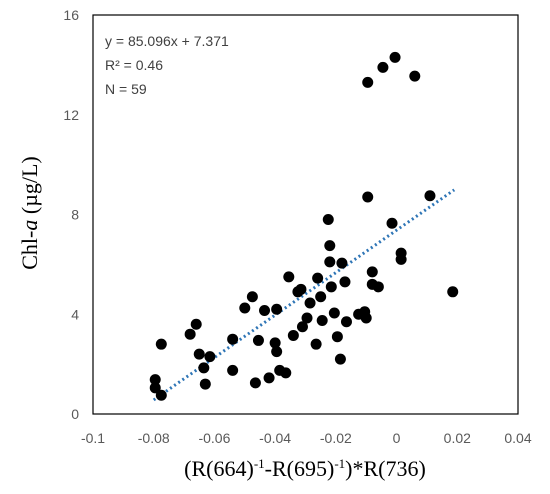 The height and width of the screenshot is (494, 550). Describe the element at coordinates (305, 468) in the screenshot. I see `x-axis-title: (R(664)-1-R(695)-1)*R(736)` at that location.